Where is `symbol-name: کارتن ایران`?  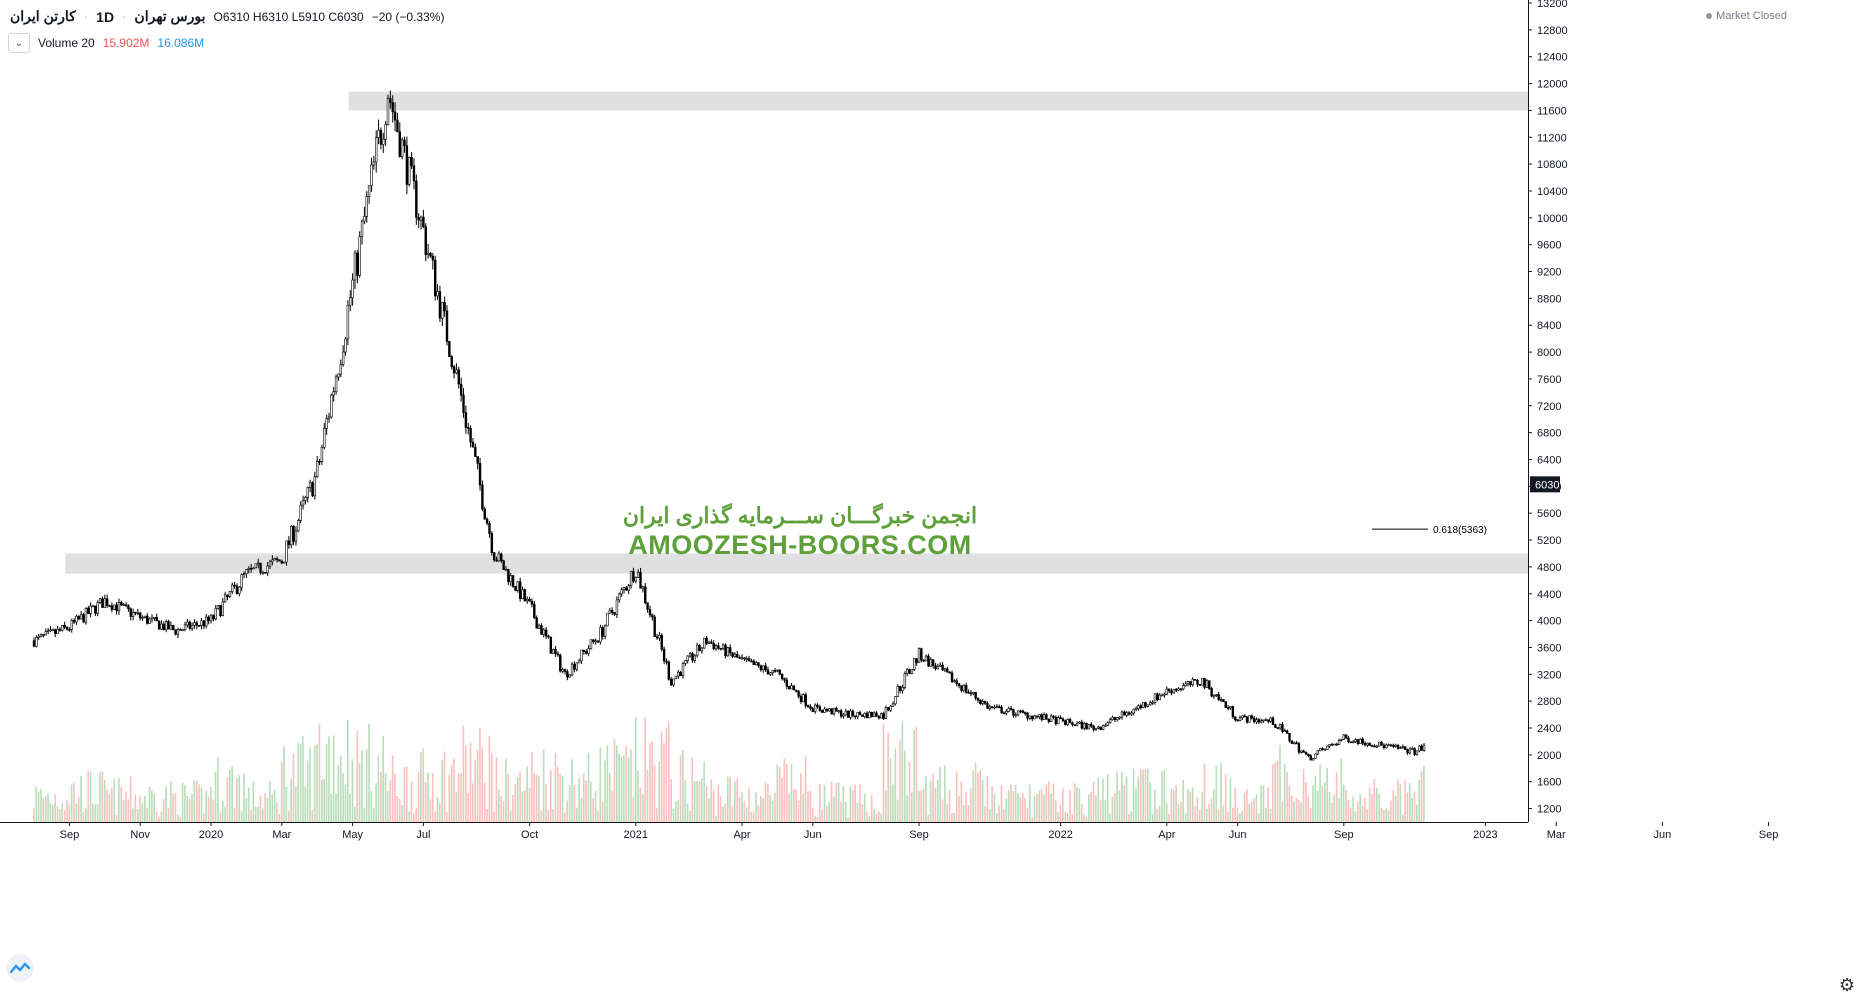 symbol-name: کارتن ایران is located at coordinates (43, 16).